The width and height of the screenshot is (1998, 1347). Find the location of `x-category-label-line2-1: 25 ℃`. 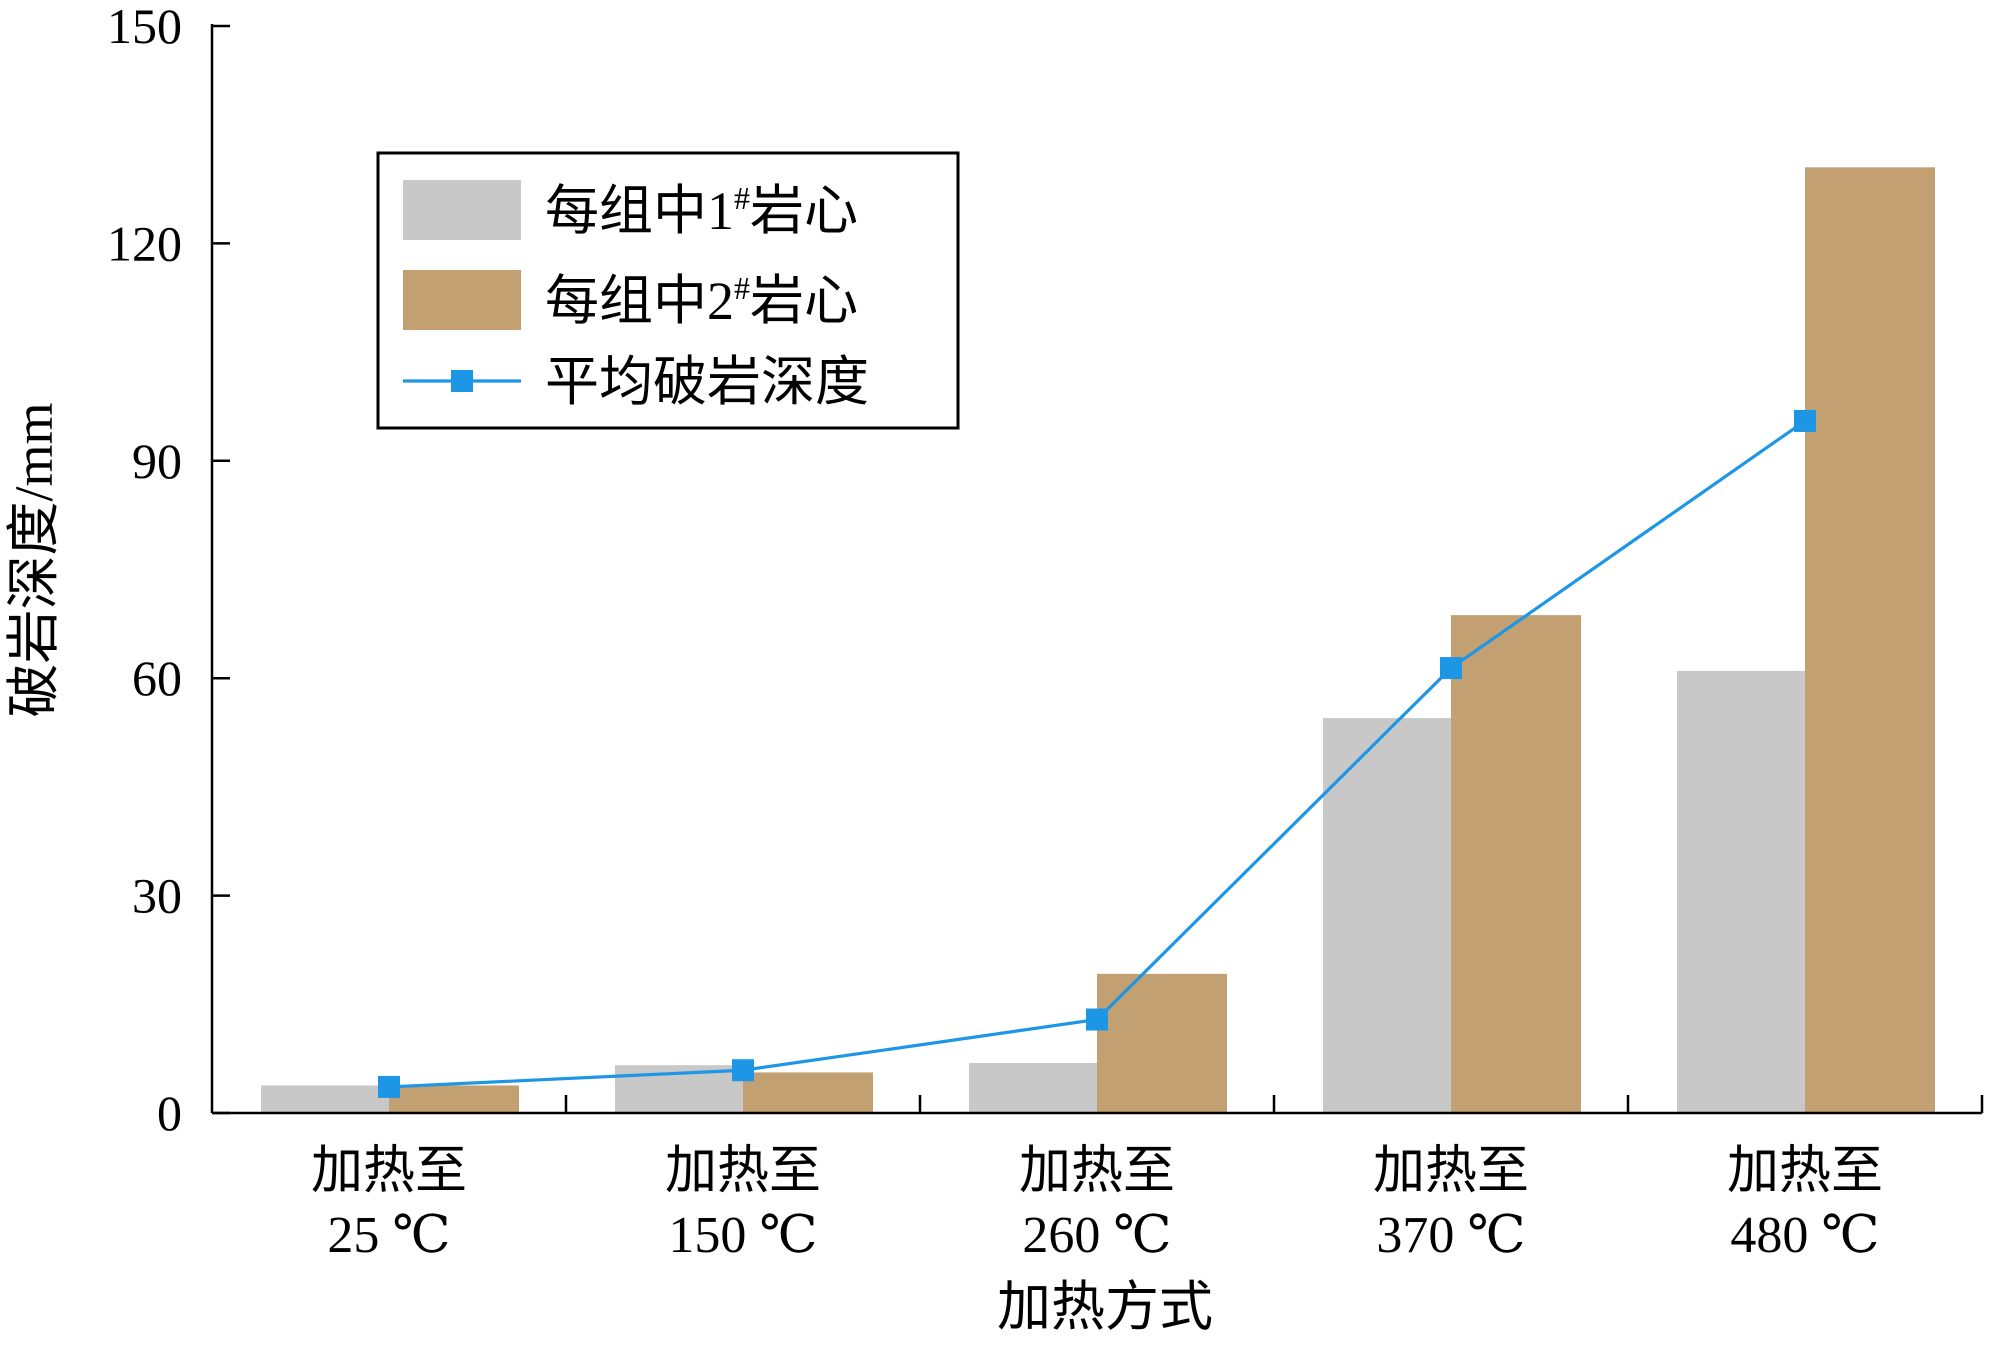

x-category-label-line2-1: 25 ℃ is located at coordinates (388, 1235).